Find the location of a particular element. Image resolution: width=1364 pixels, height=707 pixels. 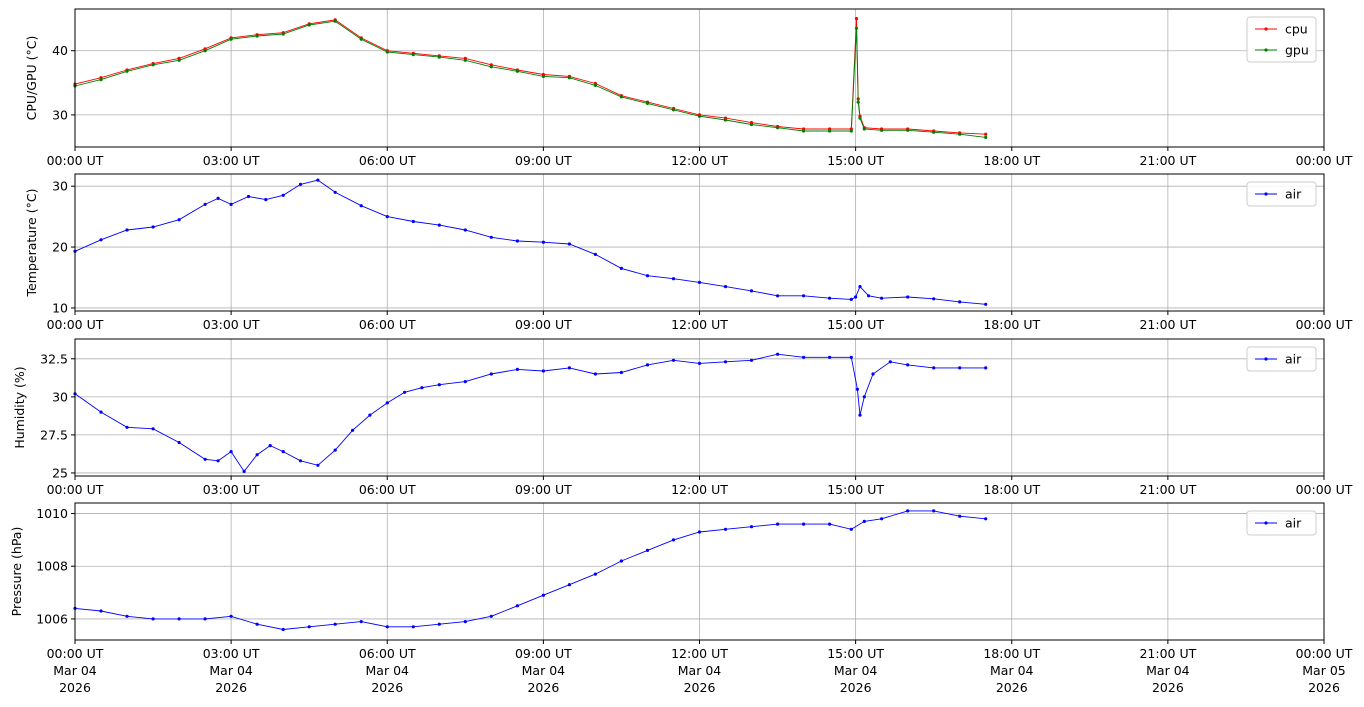

y-tick-label: 1008 is located at coordinates (52, 566).